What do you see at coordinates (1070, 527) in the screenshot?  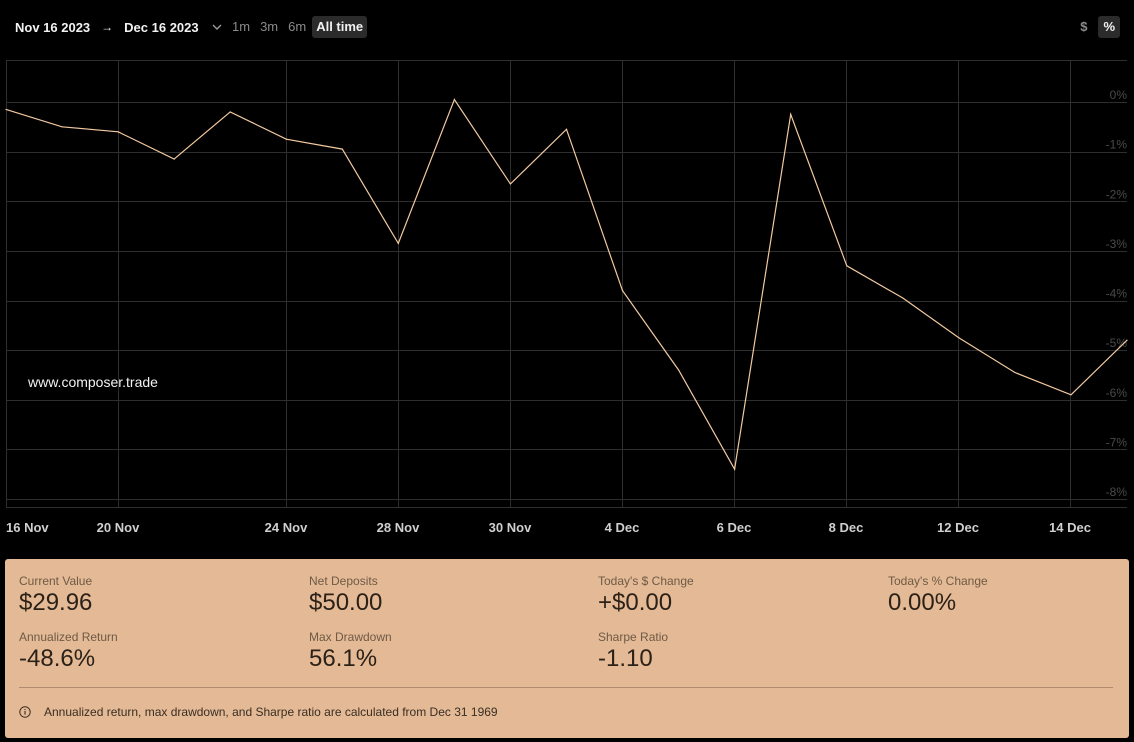 I see `x-tick-label: 14 Dec` at bounding box center [1070, 527].